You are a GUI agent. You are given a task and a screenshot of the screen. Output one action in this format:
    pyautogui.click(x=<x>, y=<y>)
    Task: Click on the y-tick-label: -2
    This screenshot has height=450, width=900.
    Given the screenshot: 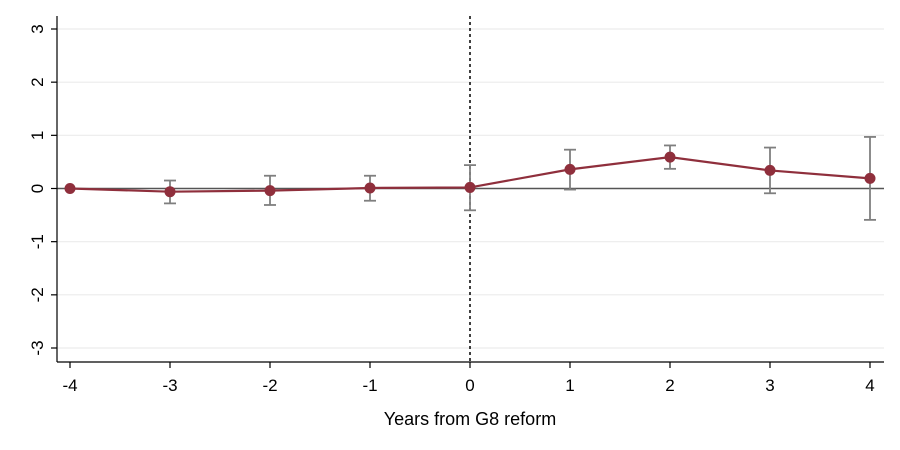 What is the action you would take?
    pyautogui.click(x=37, y=294)
    